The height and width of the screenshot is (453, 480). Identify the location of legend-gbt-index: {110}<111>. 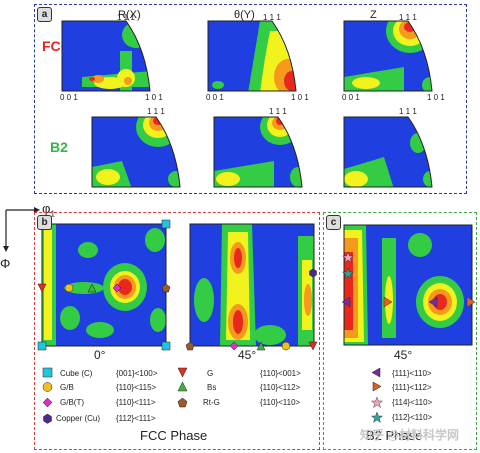
(136, 402).